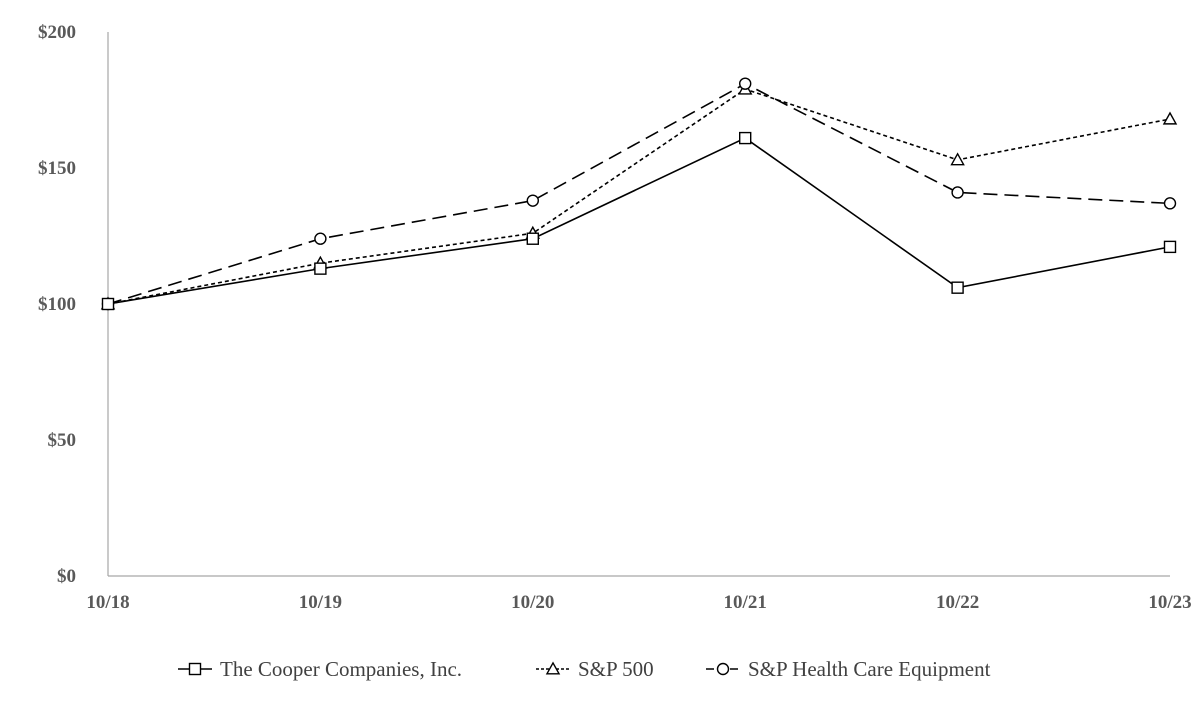 The image size is (1200, 720). What do you see at coordinates (57, 168) in the screenshot?
I see `y-tick-label: $150` at bounding box center [57, 168].